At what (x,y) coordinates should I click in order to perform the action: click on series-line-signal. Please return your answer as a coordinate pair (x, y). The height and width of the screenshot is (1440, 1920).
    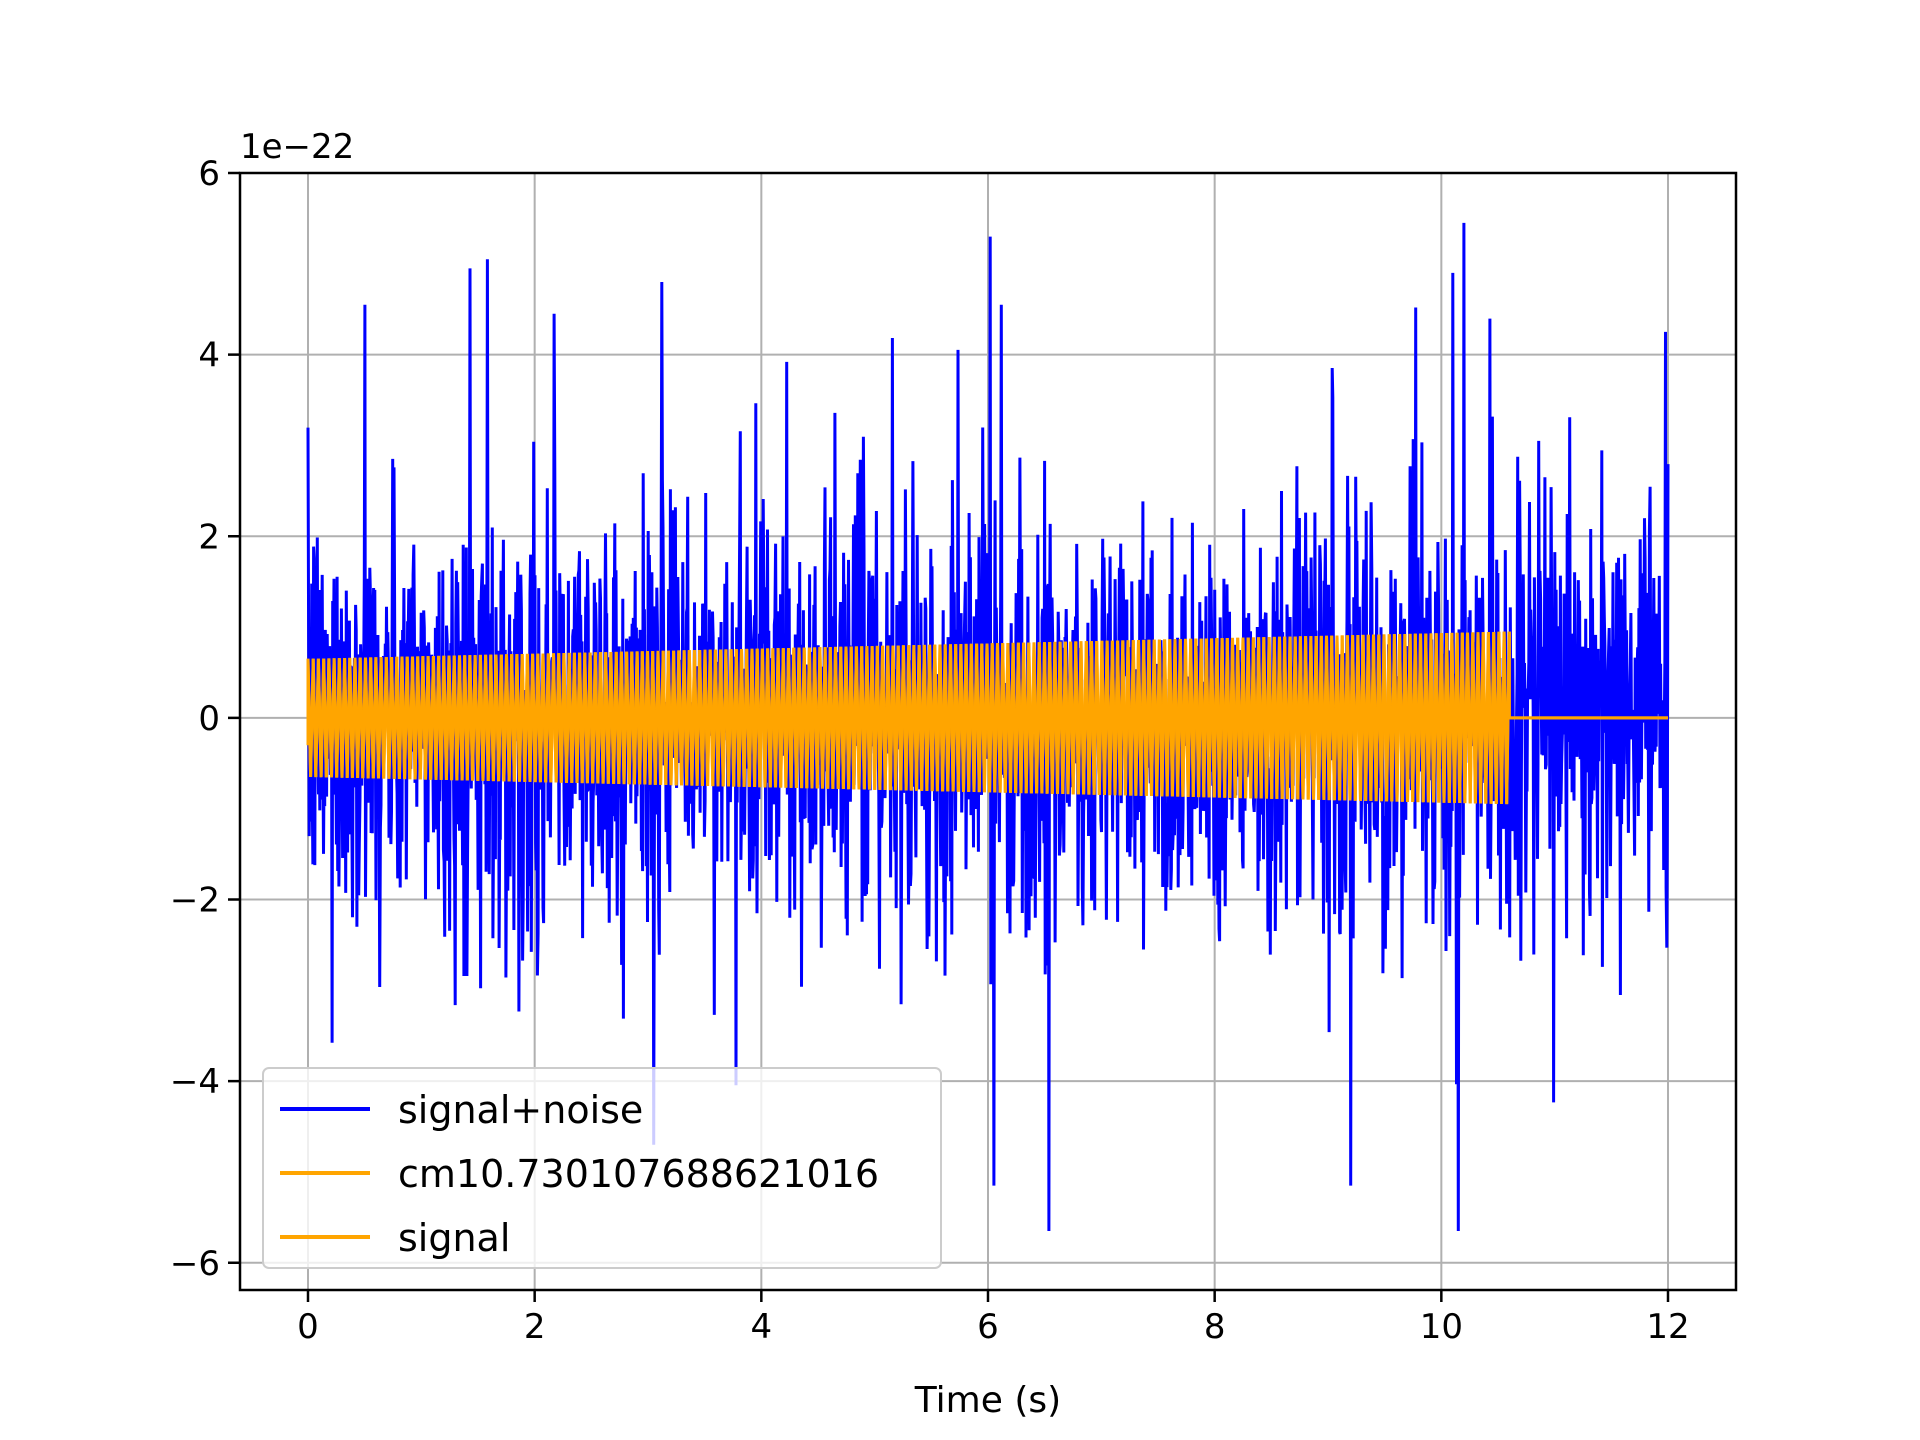
    Looking at the image, I should click on (987, 718).